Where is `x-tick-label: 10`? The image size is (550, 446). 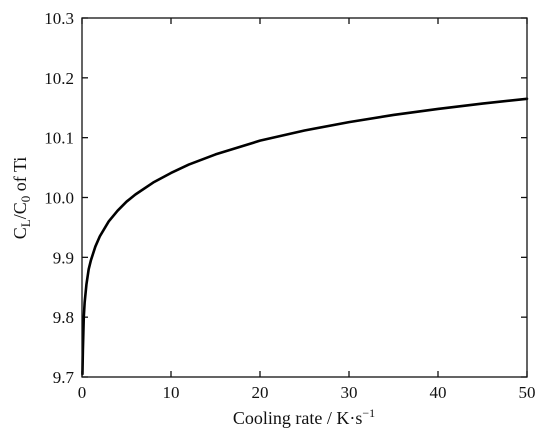 x-tick-label: 10 is located at coordinates (171, 392).